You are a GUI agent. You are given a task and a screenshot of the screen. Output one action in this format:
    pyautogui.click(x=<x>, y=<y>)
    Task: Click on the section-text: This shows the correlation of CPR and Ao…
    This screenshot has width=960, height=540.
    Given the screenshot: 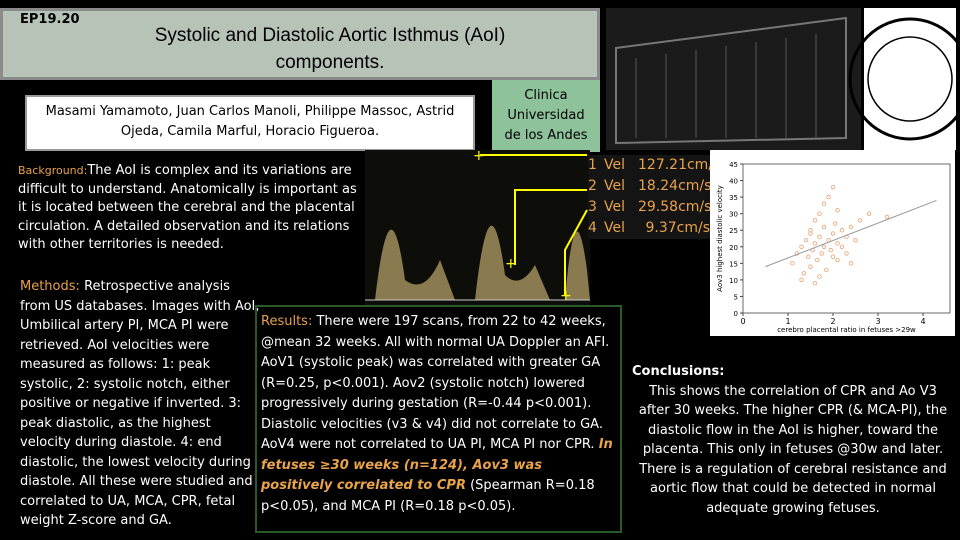 What is the action you would take?
    pyautogui.click(x=793, y=449)
    